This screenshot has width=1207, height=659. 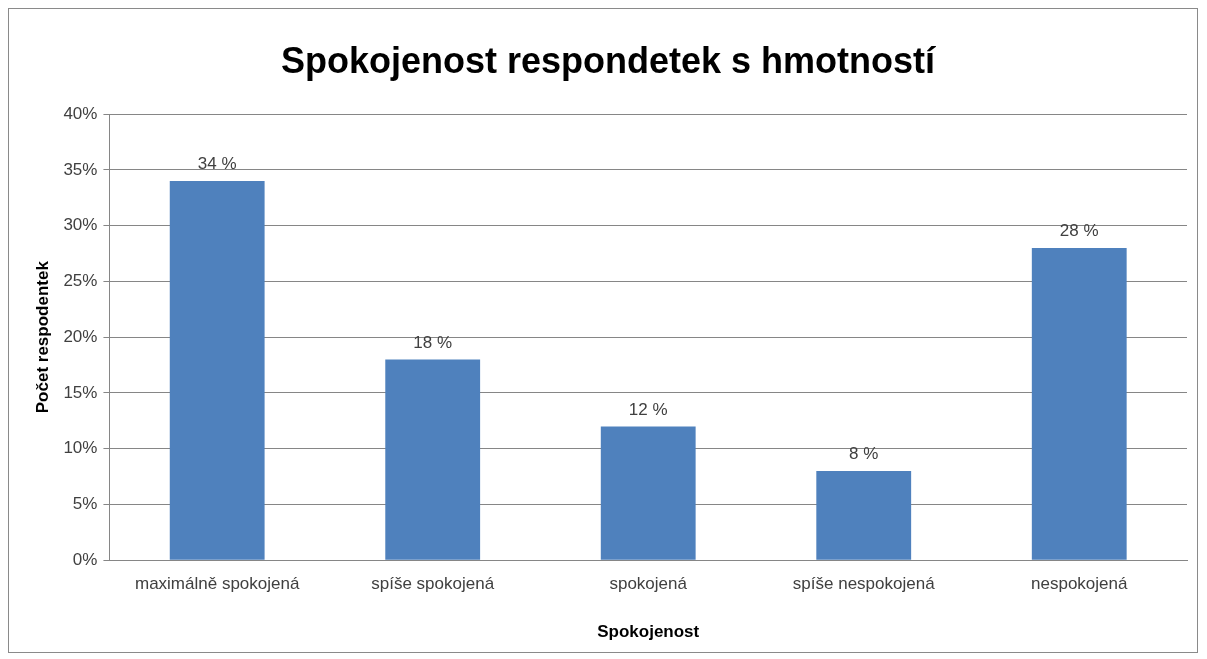 What do you see at coordinates (217, 584) in the screenshot?
I see `x-tick-label: maximálně spokojená` at bounding box center [217, 584].